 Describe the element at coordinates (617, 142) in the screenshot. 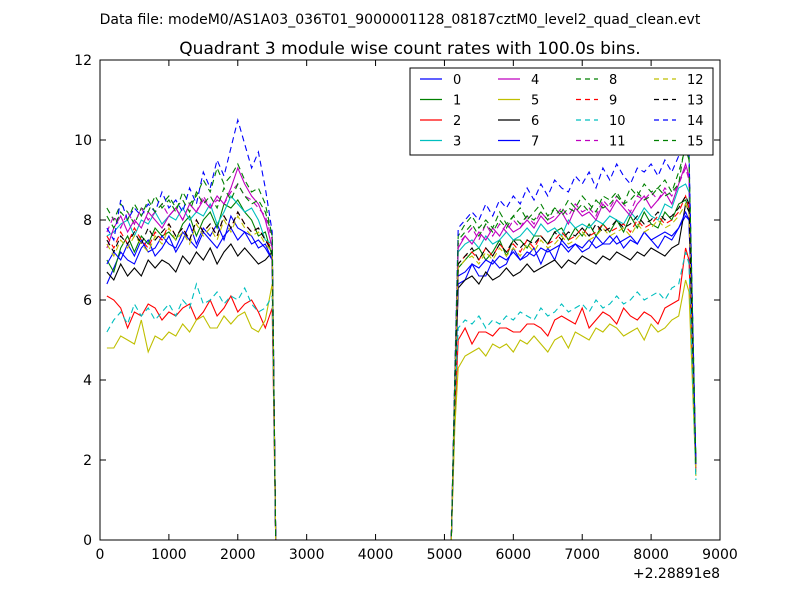

I see `legend-label-11: 11` at that location.